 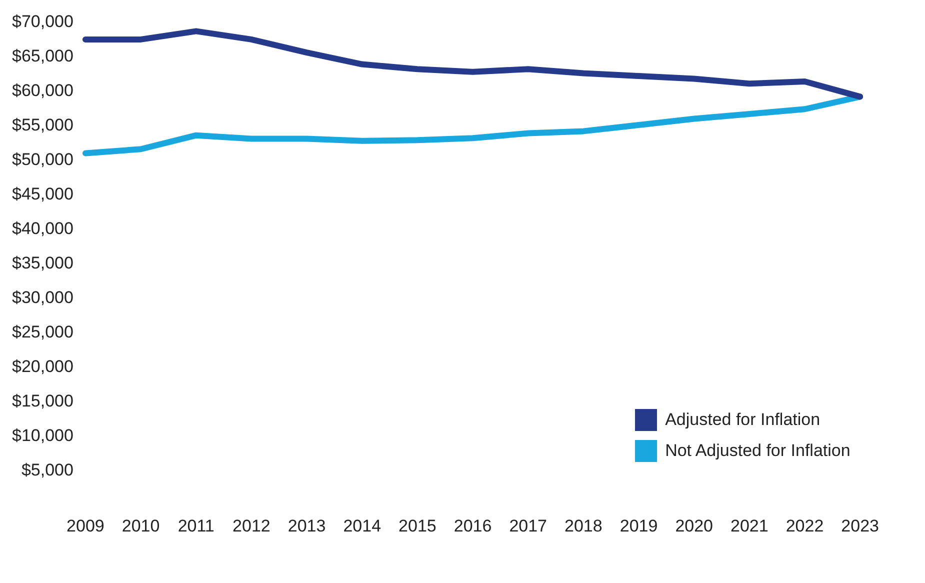 What do you see at coordinates (307, 526) in the screenshot?
I see `x-tick-label: 2013` at bounding box center [307, 526].